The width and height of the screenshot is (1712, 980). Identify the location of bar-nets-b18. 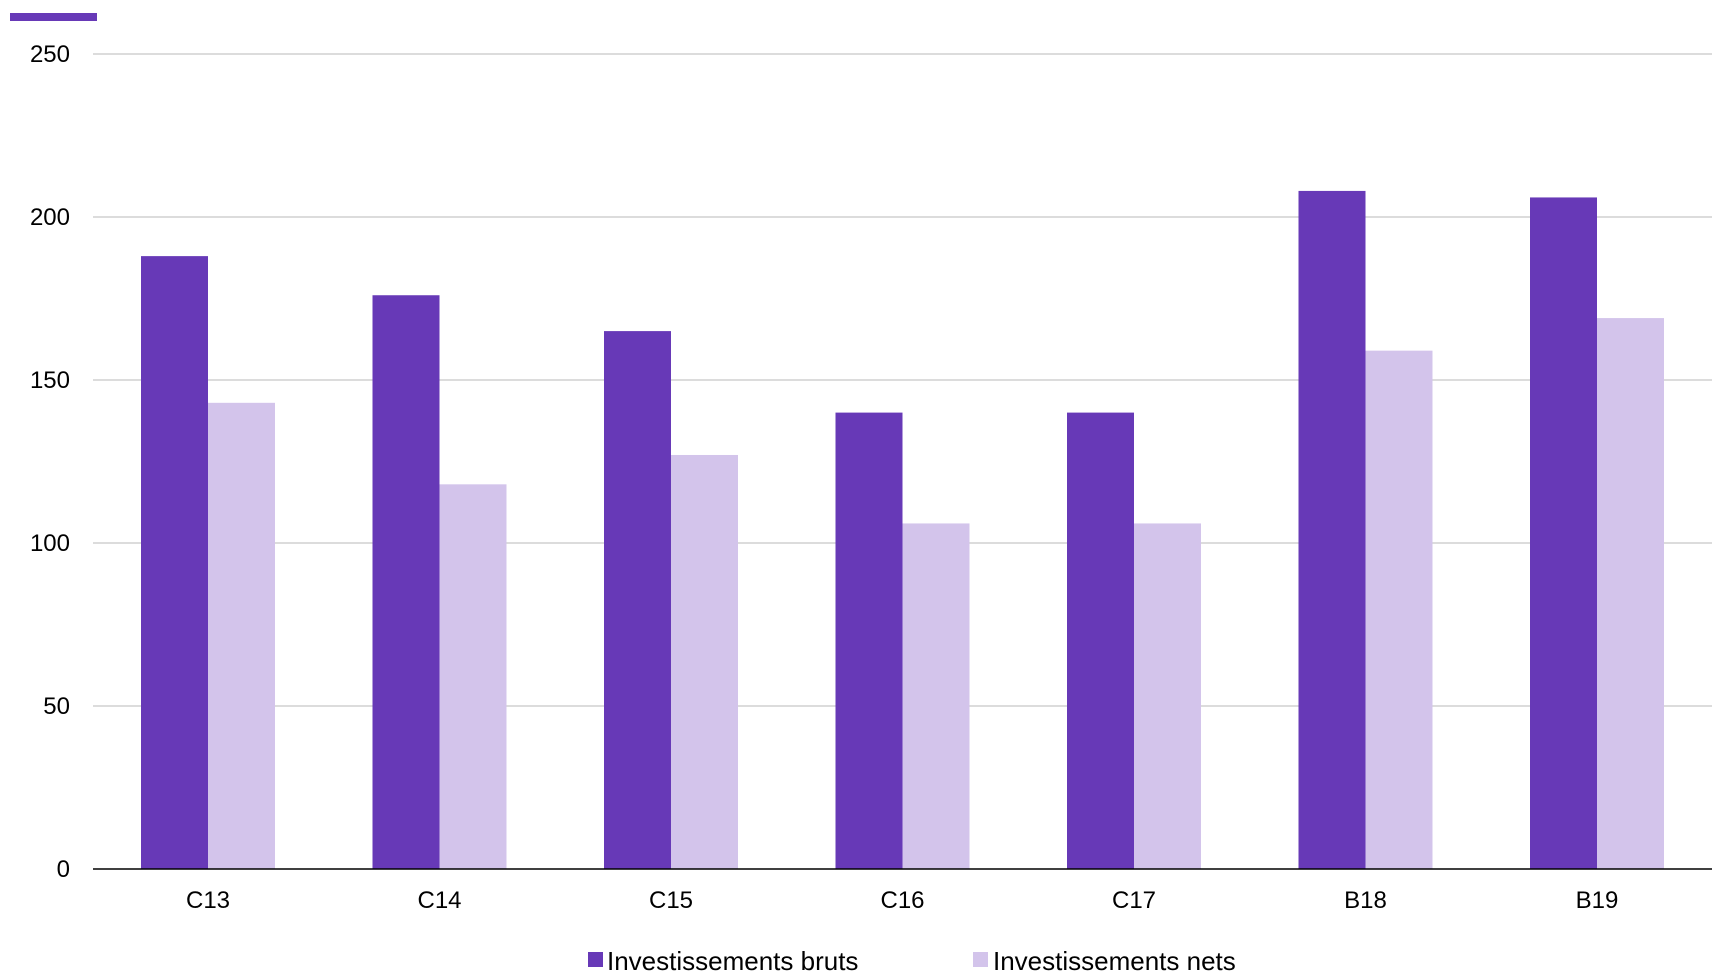
(1399, 609).